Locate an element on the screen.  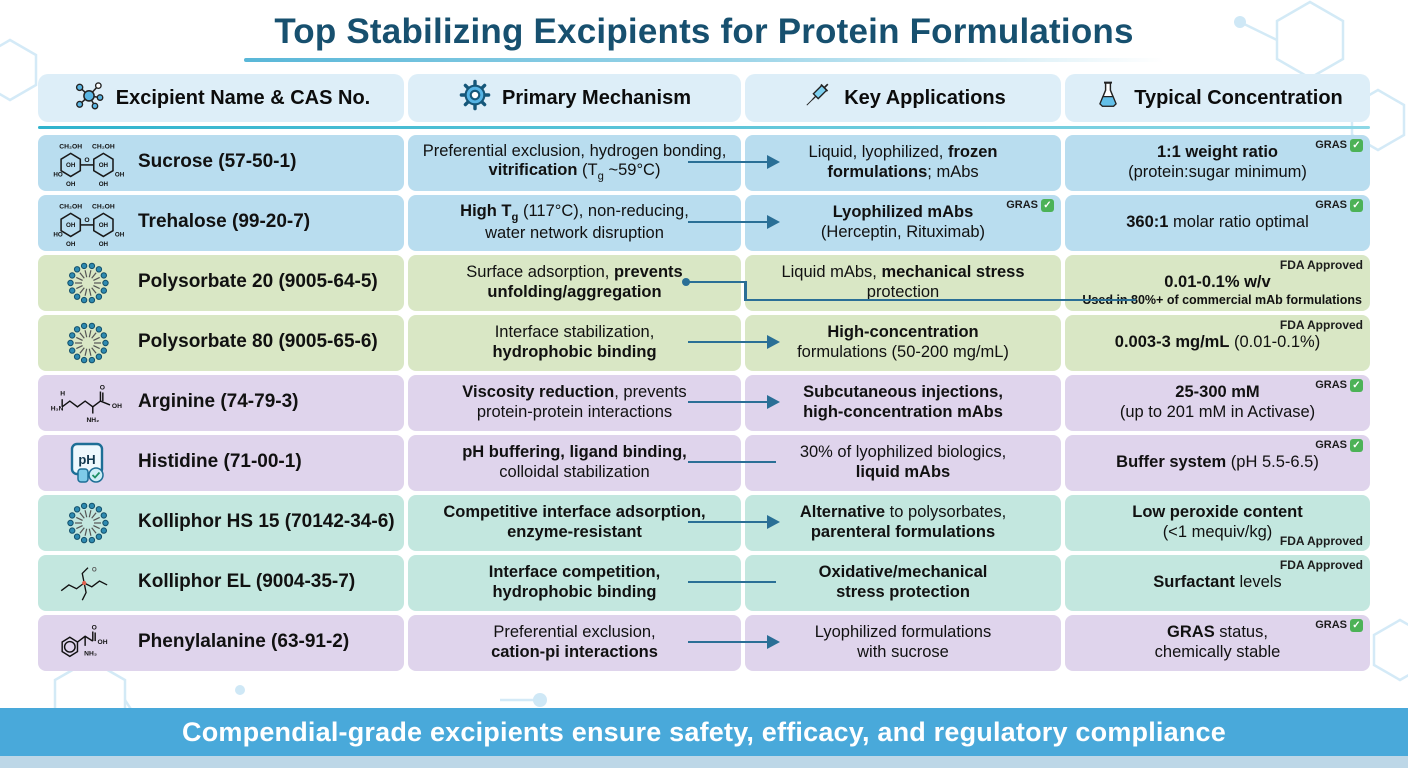
concentration-cell: 0.003-3 mg/mL (0.01-0.1%) FDA Approved is located at coordinates (1217, 342).